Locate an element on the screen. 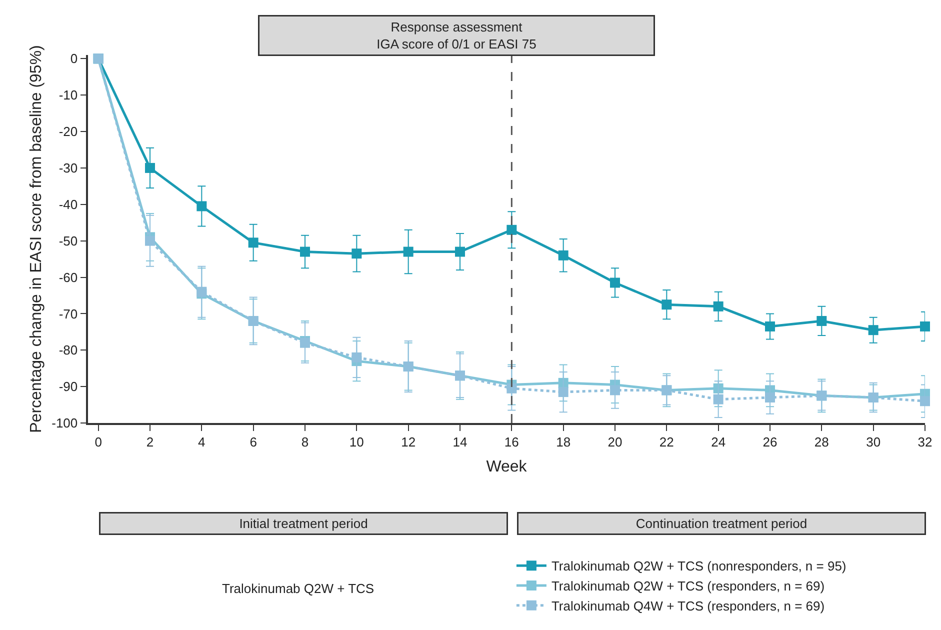 This screenshot has height=630, width=941. x-tick-label: 26 is located at coordinates (770, 442).